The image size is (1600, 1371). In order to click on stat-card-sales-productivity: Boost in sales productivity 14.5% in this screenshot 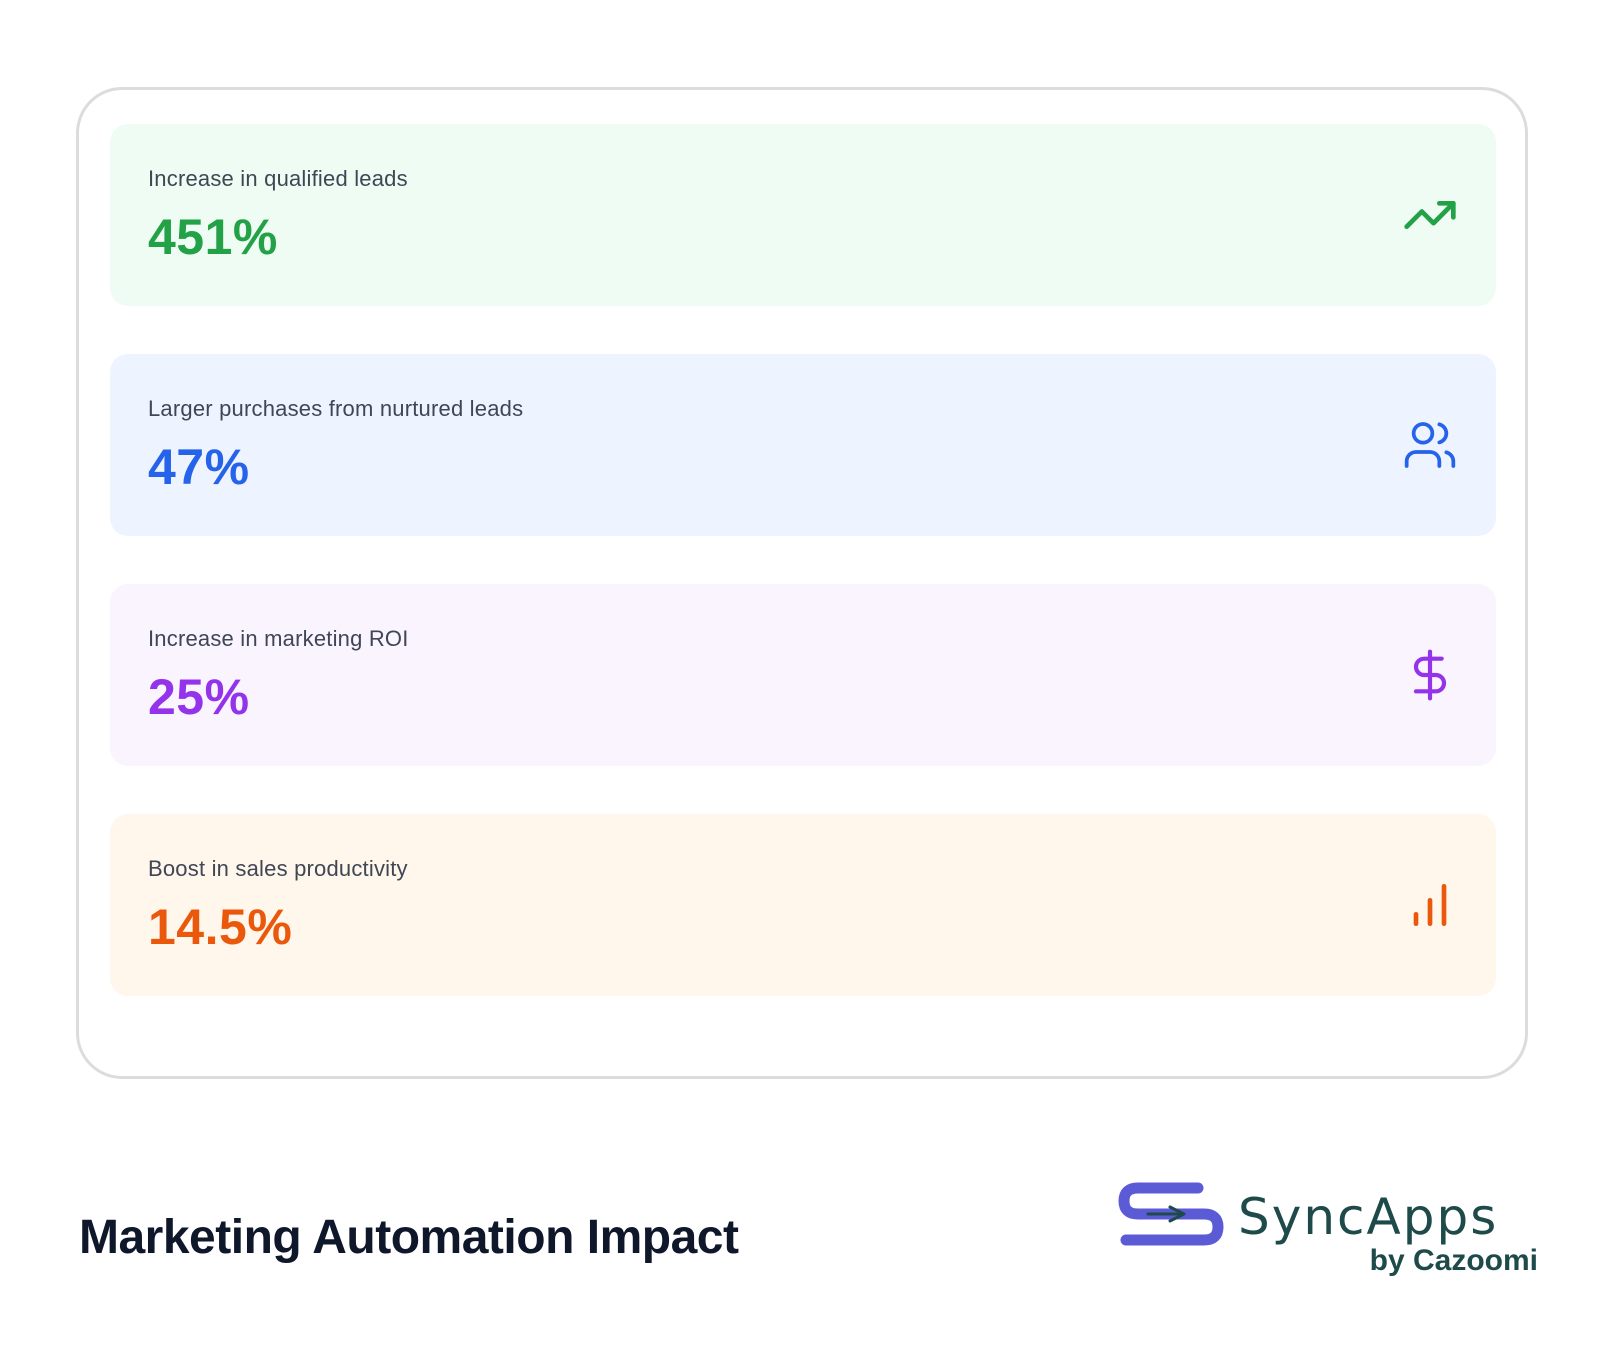, I will do `click(803, 905)`.